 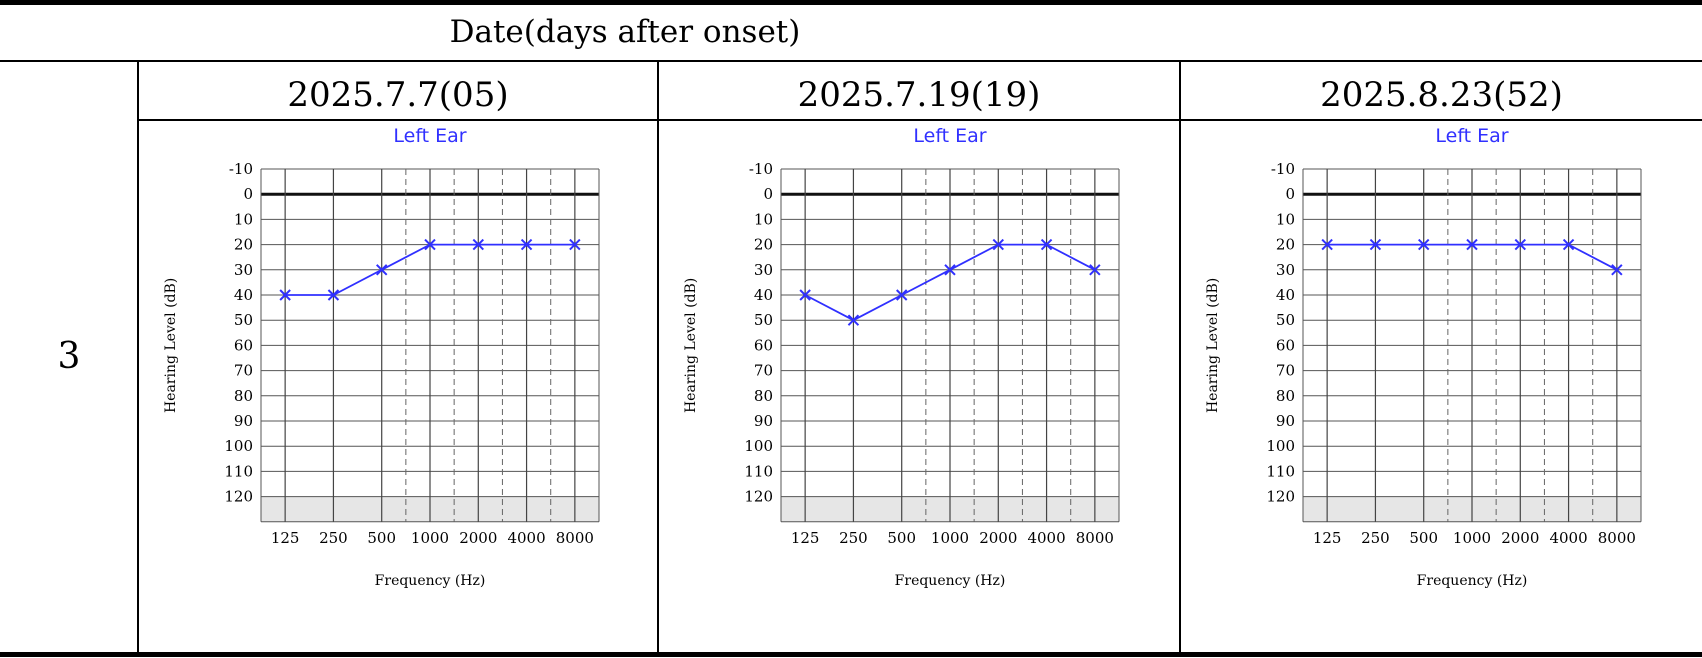 What do you see at coordinates (919, 95) in the screenshot?
I see `date-cell-2: 2025.7.19(19)` at bounding box center [919, 95].